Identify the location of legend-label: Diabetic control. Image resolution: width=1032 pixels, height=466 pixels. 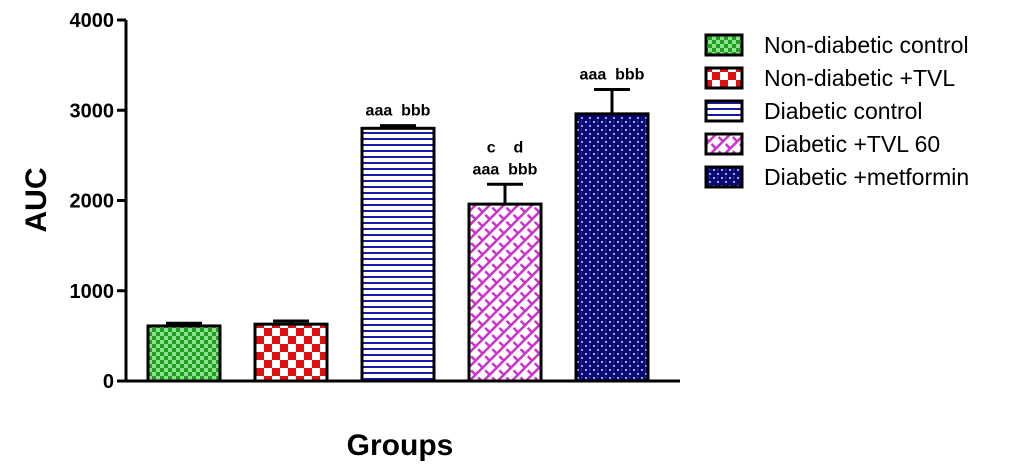
(843, 111).